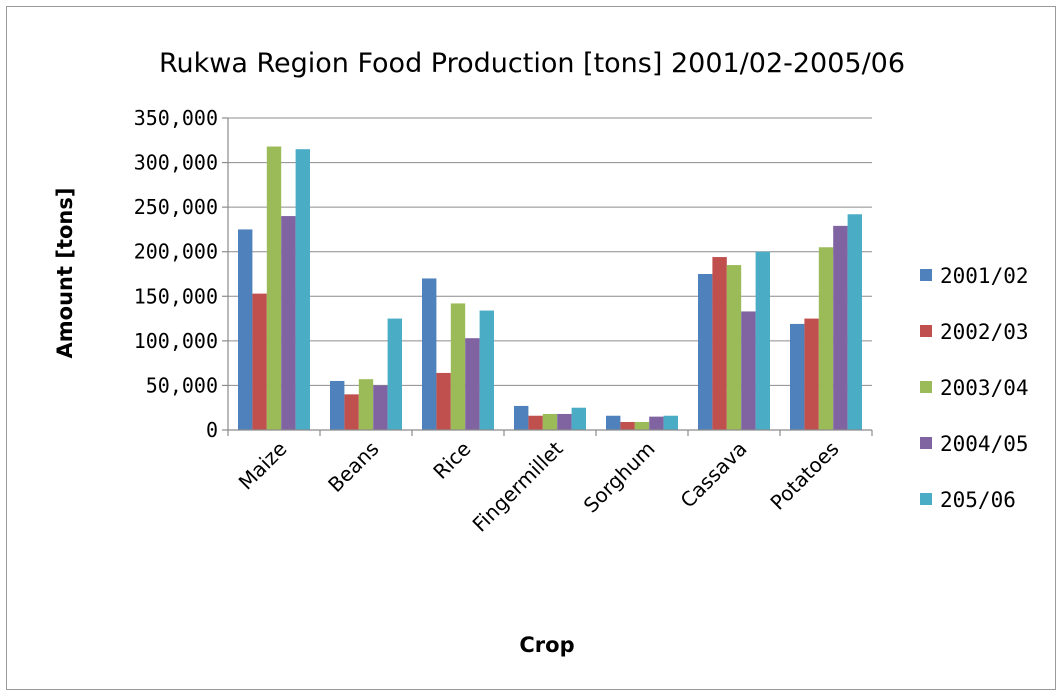  Describe the element at coordinates (176, 163) in the screenshot. I see `y-tick-label: 300,000` at that location.